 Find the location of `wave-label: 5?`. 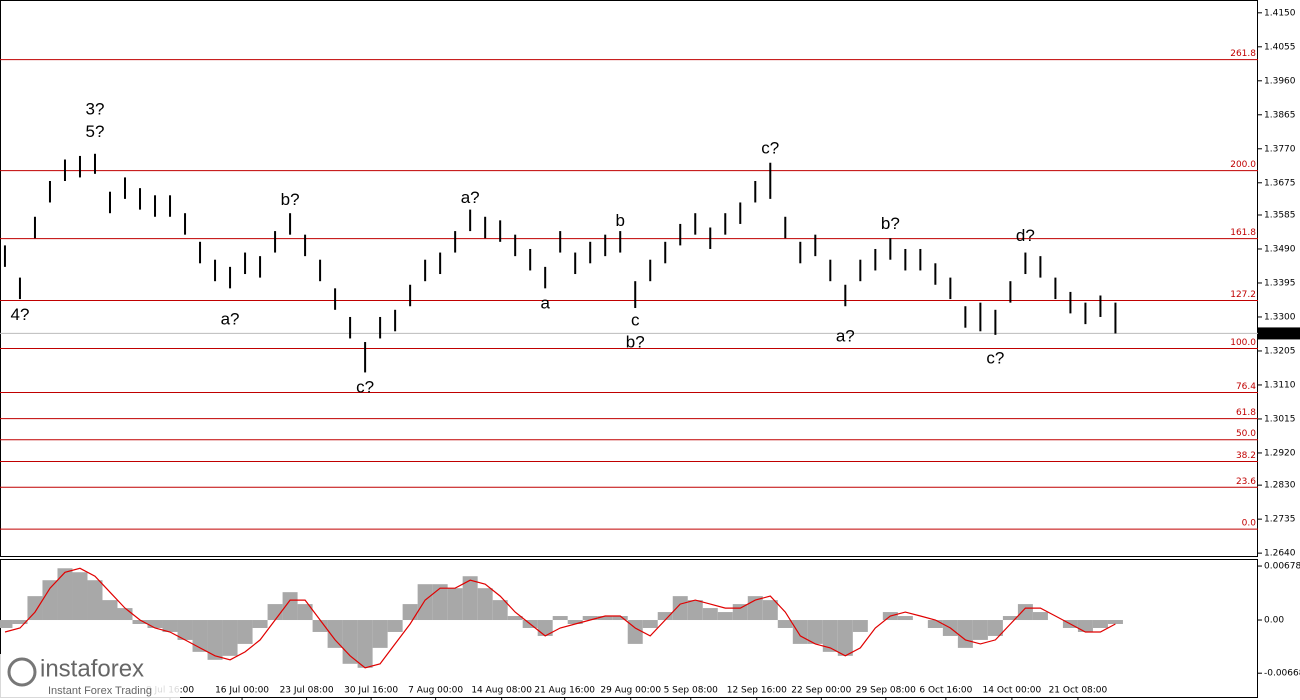

wave-label: 5? is located at coordinates (95, 131).